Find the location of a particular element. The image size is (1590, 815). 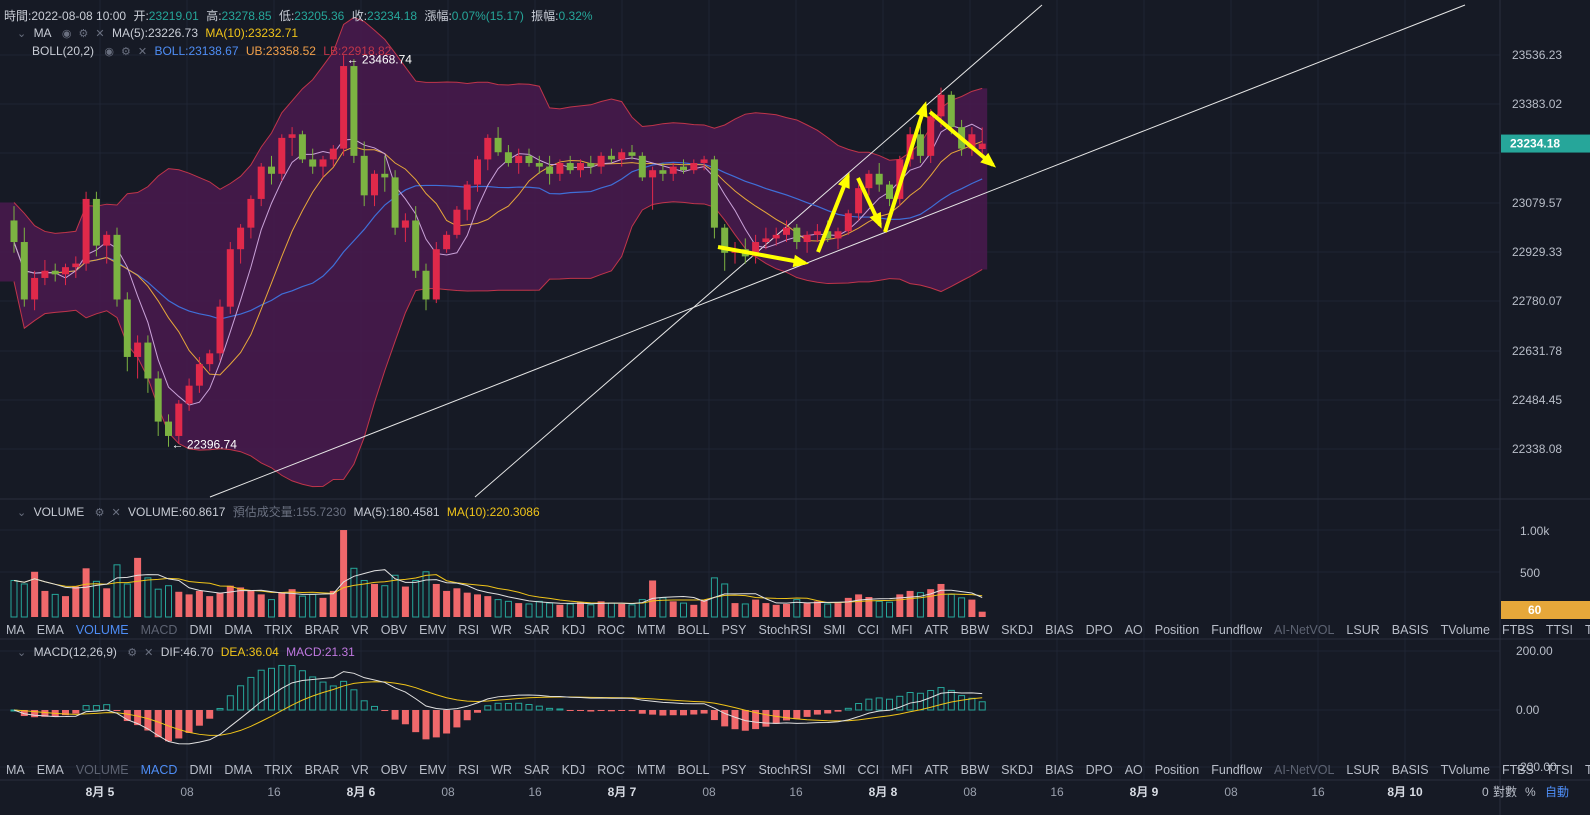

axis-option-label: % is located at coordinates (1530, 792).